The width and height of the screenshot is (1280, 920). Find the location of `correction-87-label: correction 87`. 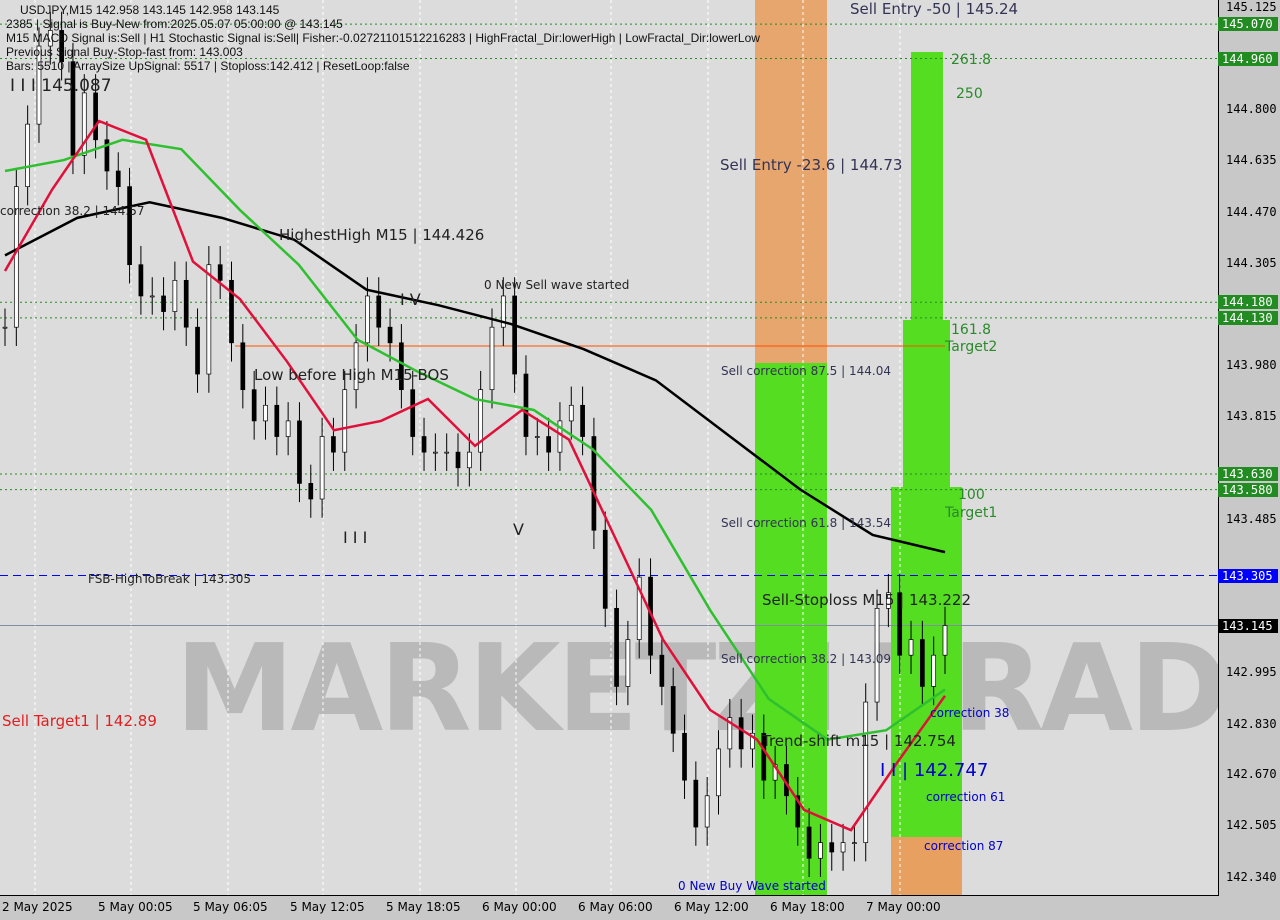

correction-87-label: correction 87 is located at coordinates (964, 846).